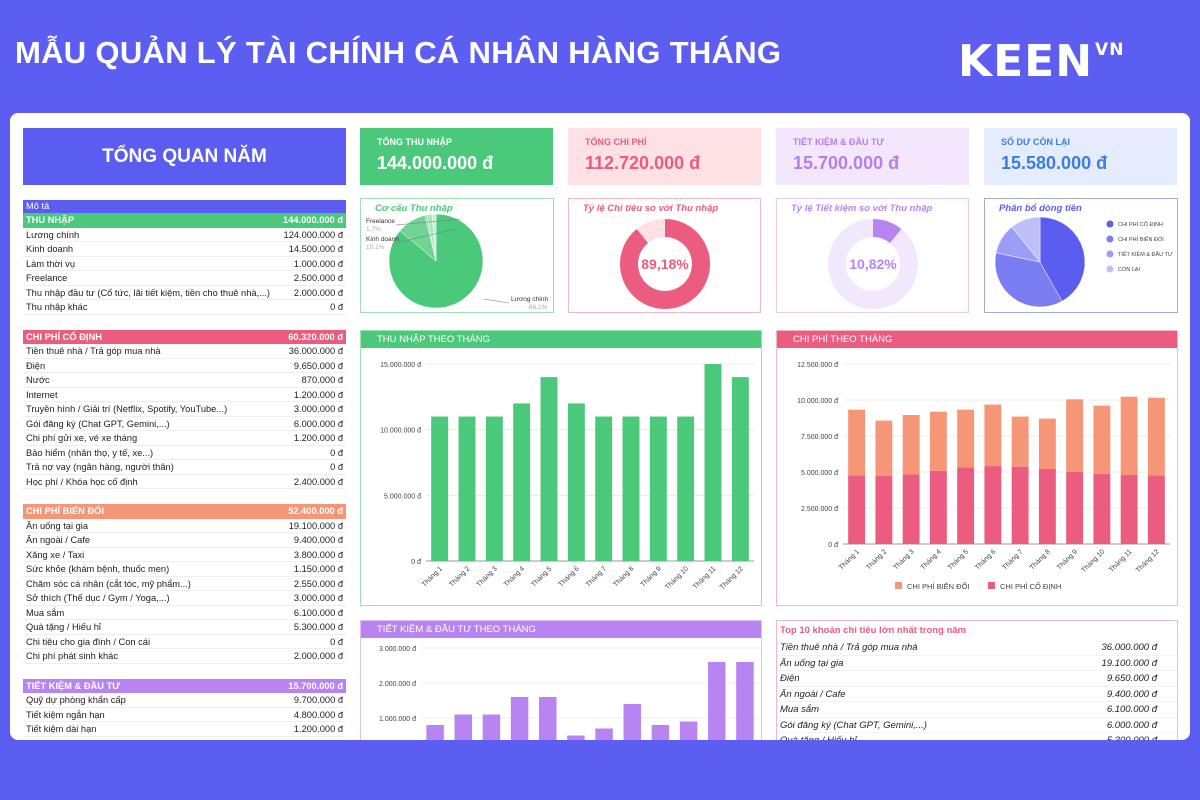 The height and width of the screenshot is (800, 1200). I want to click on row-label: Quà tặng / Hiếu hỉ, so click(63, 627).